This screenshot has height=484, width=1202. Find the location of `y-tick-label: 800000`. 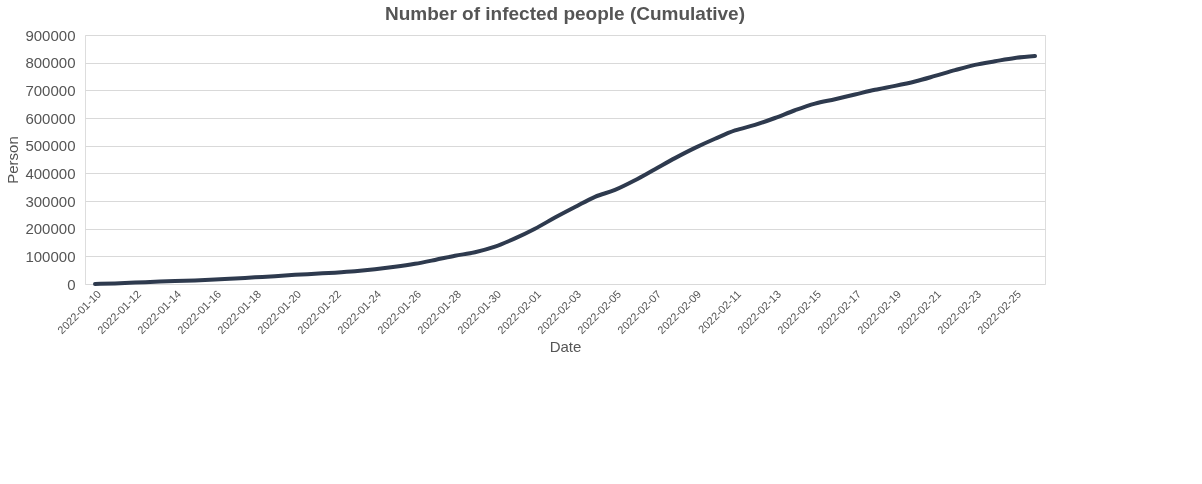

y-tick-label: 800000 is located at coordinates (50, 63).